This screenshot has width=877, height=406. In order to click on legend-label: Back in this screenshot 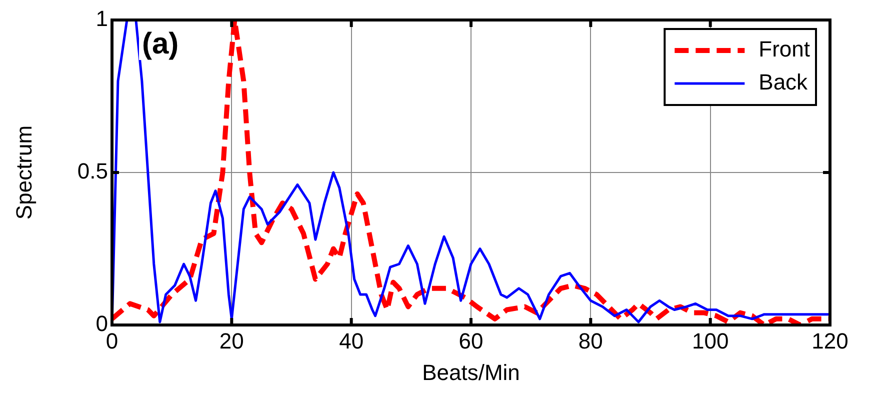, I will do `click(783, 82)`.